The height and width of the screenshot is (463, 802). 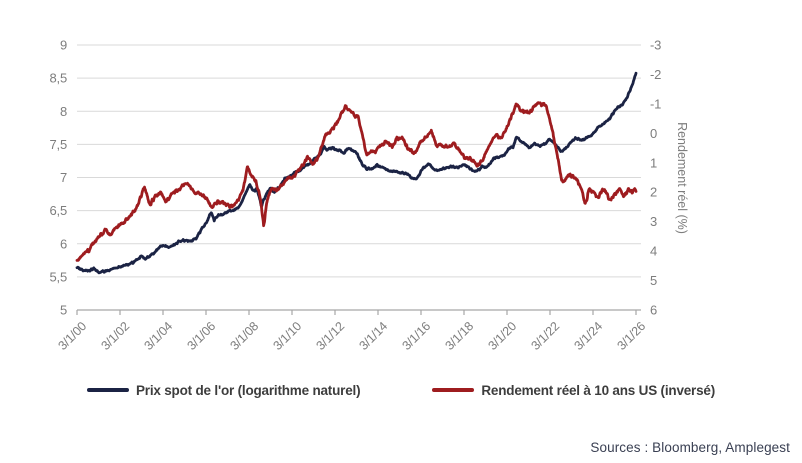 What do you see at coordinates (545, 336) in the screenshot?
I see `x-axis-tick-label: 3/1/22` at bounding box center [545, 336].